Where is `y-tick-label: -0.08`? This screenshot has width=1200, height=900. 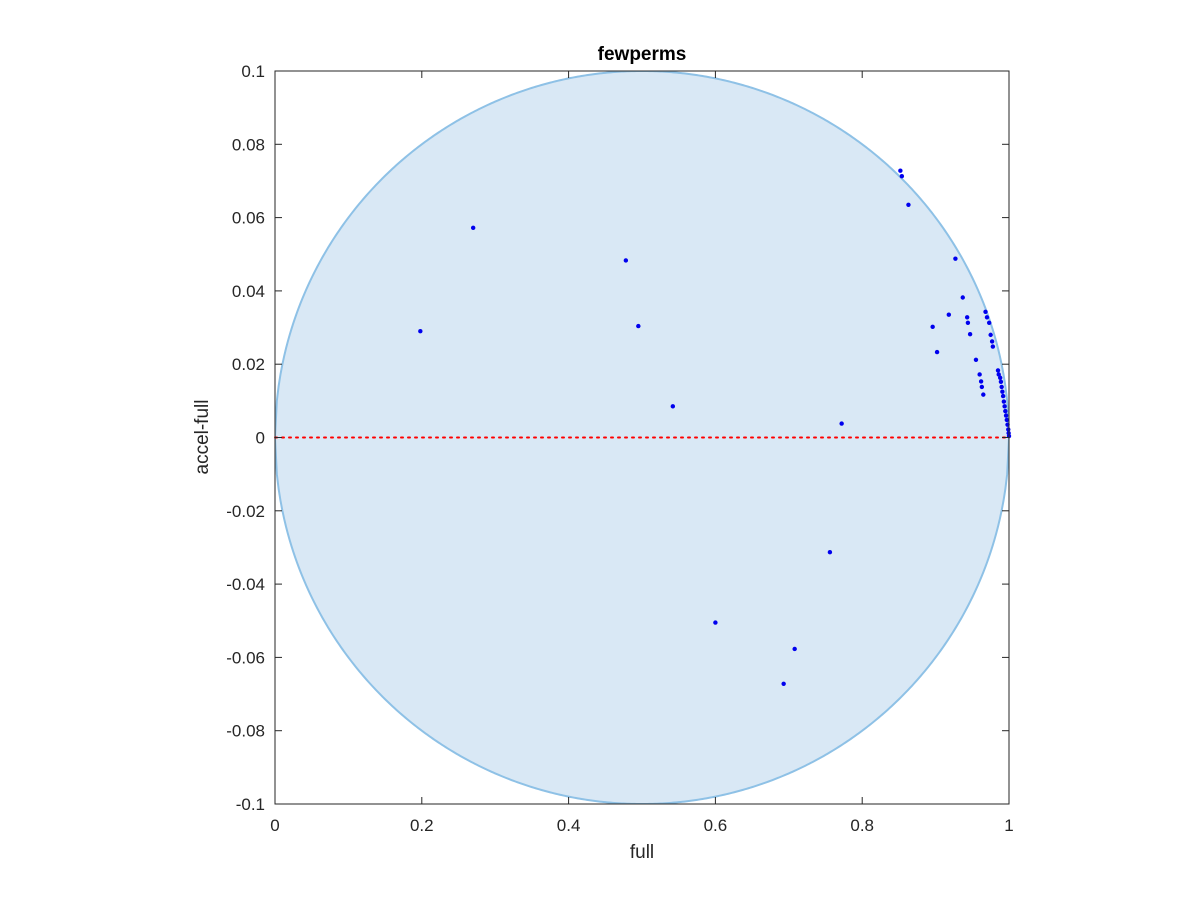 y-tick-label: -0.08 is located at coordinates (245, 731).